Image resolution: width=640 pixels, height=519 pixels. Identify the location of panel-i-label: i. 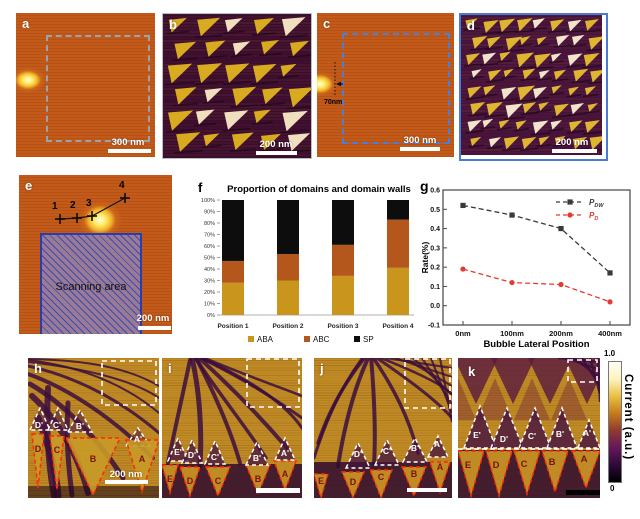
(170, 368).